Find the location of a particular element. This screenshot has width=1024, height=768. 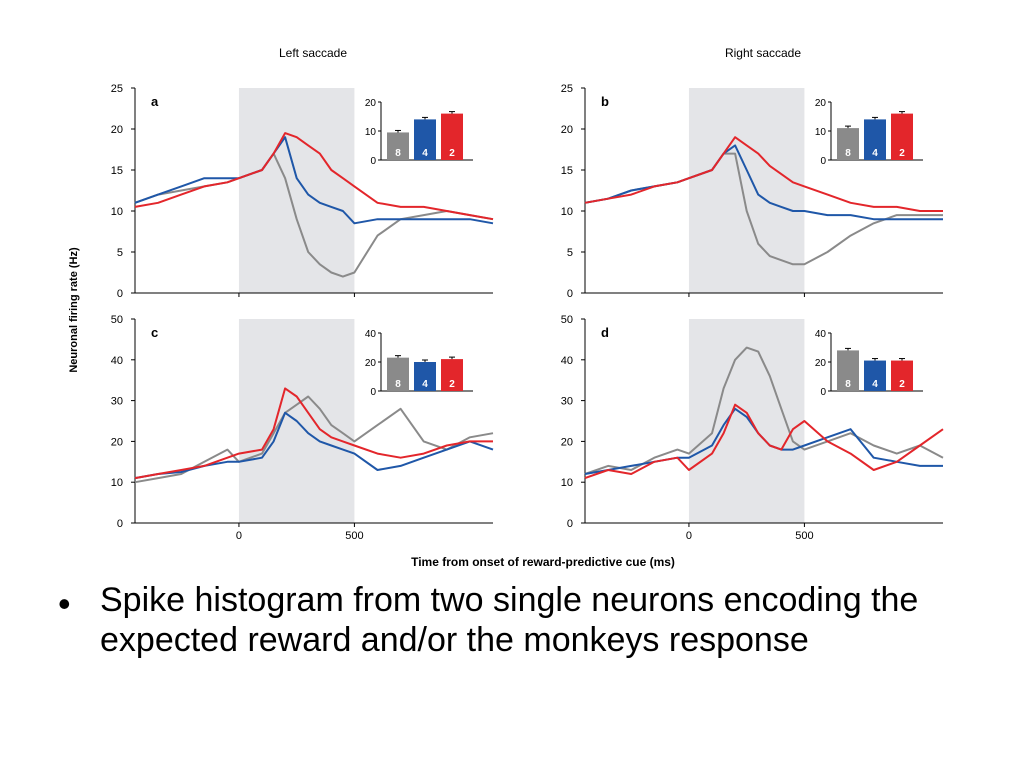

y-axis-label: Neuronal firing rate (Hz) is located at coordinates (74, 310).